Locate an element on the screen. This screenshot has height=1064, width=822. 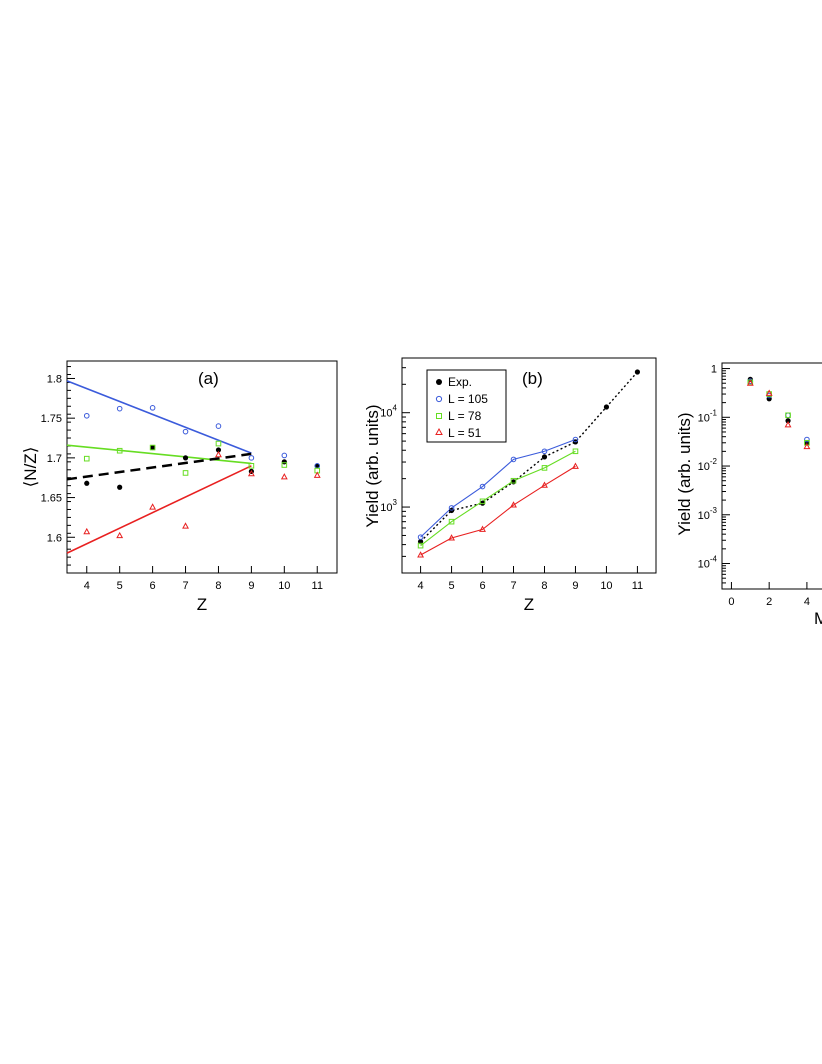
panel-a-ylabel: ⟨N/Z⟩ is located at coordinates (30, 467).